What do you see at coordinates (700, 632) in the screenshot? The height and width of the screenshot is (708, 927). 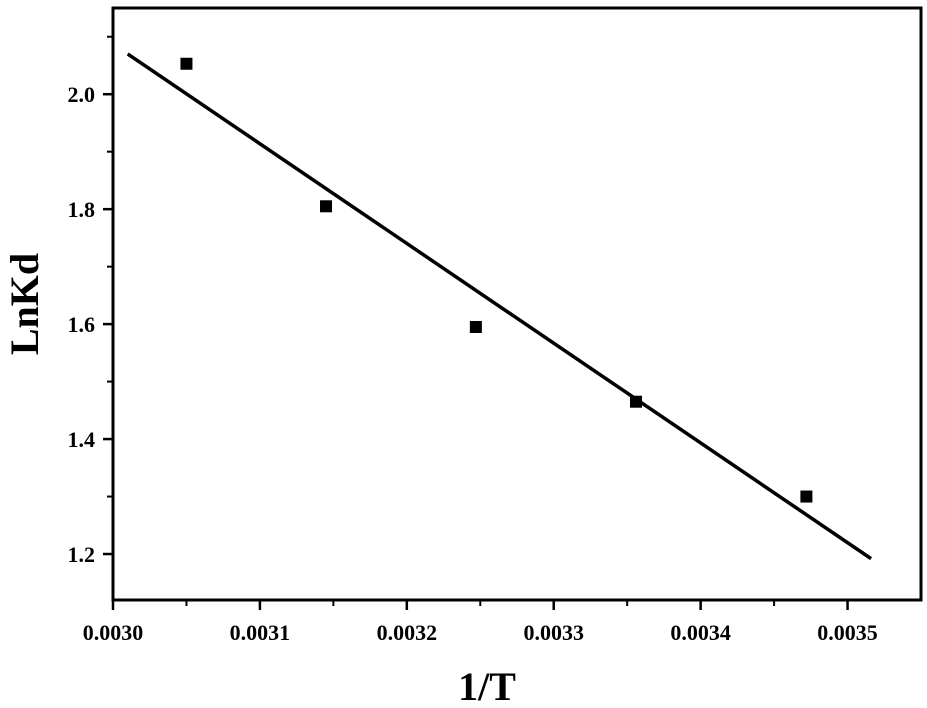 I see `x-tick-label: 0.0034` at bounding box center [700, 632].